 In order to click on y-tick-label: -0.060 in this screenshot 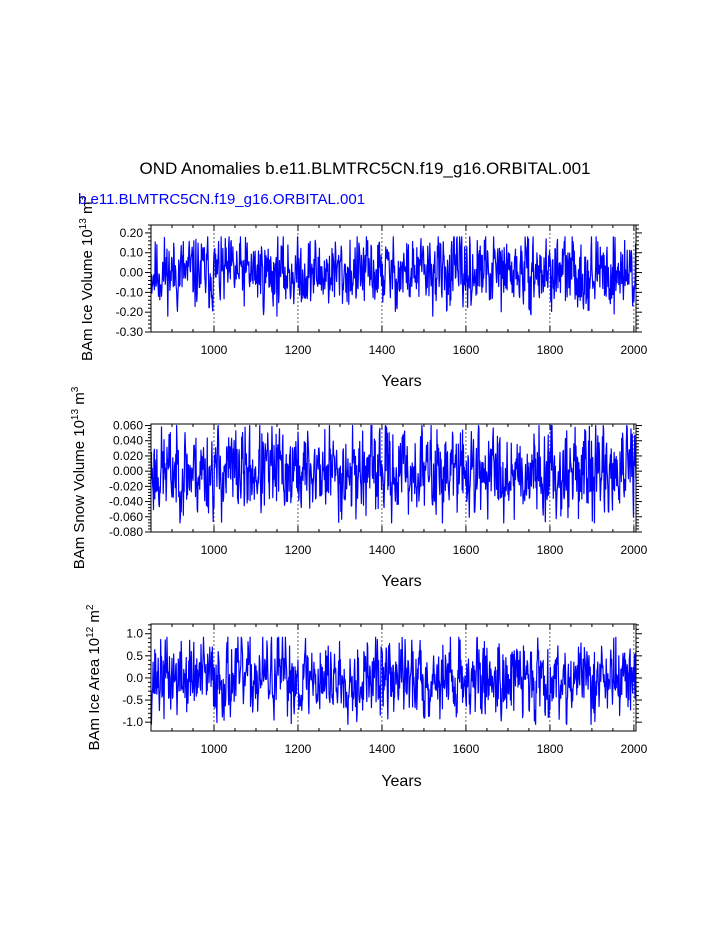, I will do `click(126, 517)`.